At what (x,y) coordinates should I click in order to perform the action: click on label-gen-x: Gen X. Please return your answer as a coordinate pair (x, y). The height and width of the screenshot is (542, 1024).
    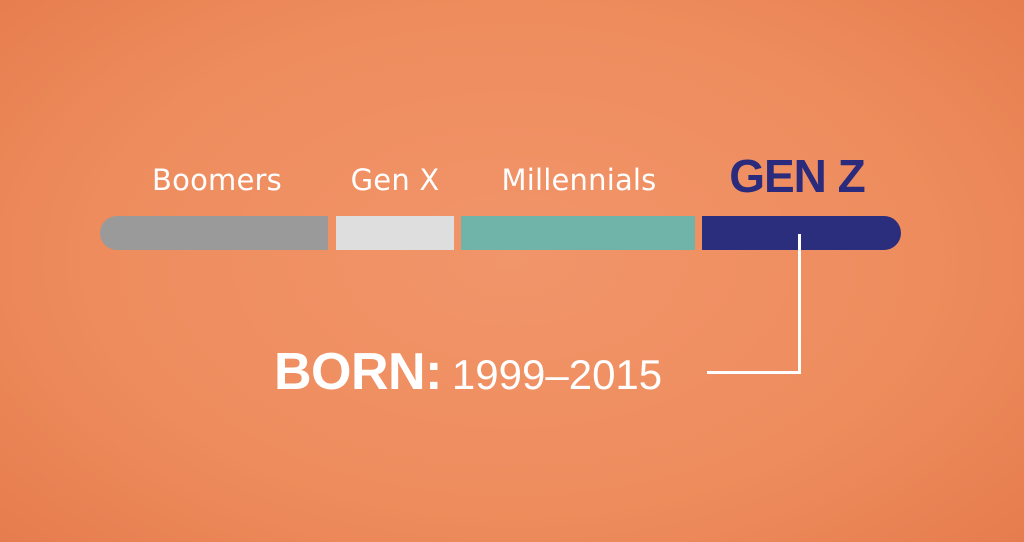
    Looking at the image, I should click on (395, 180).